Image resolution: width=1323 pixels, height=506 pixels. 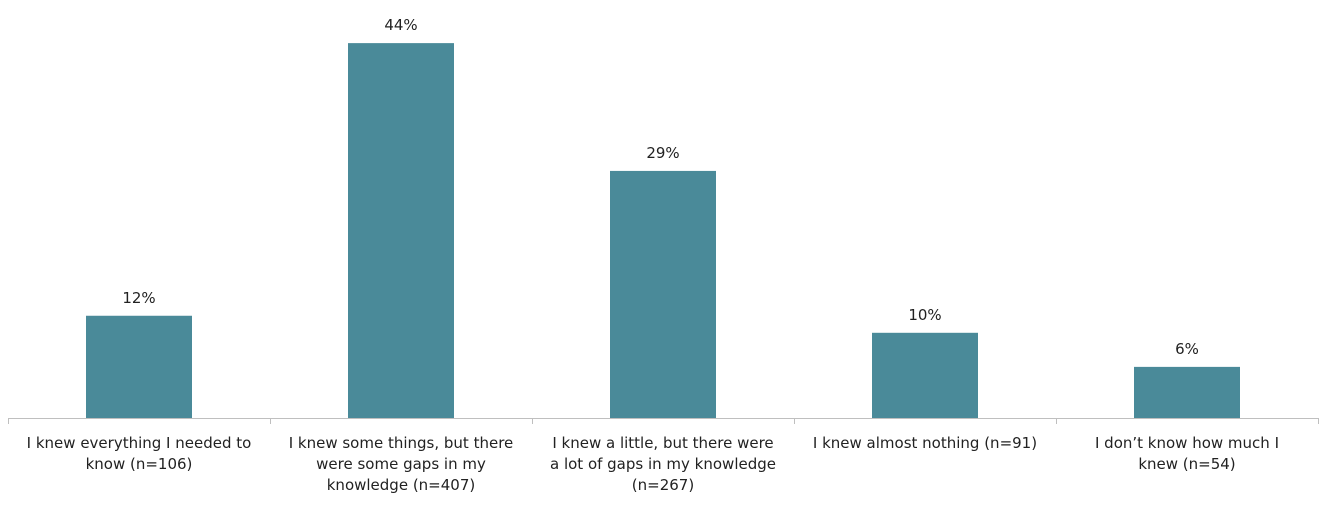 I want to click on data-label: 12%, so click(x=138, y=298).